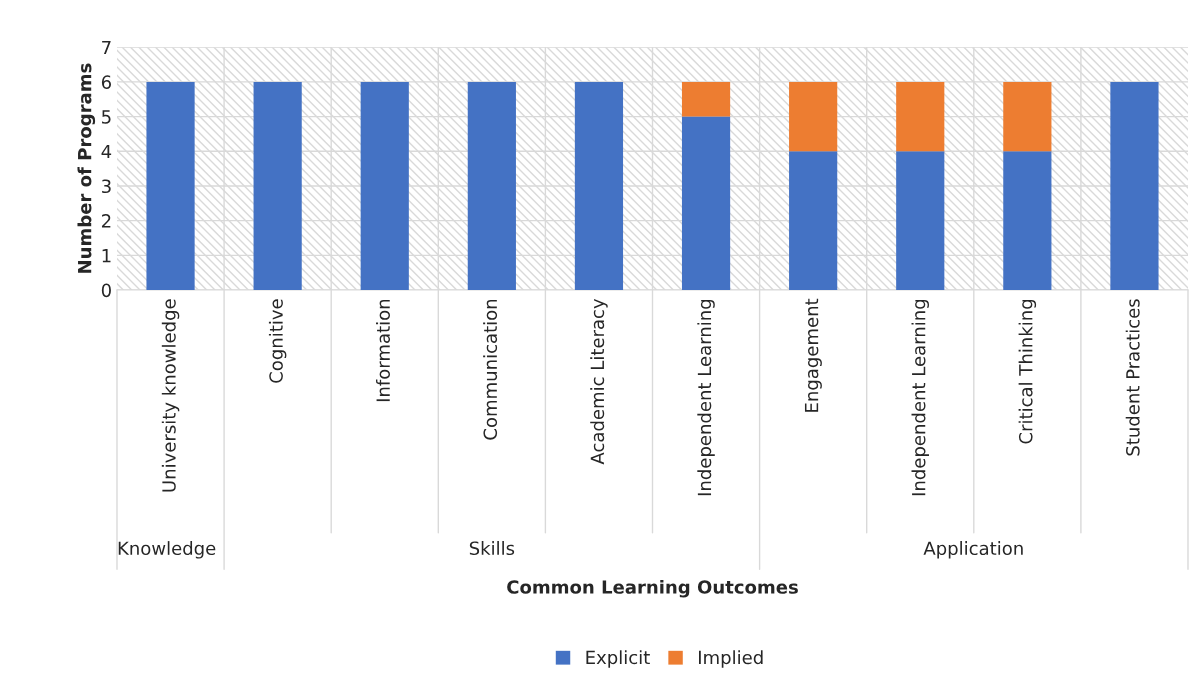 The height and width of the screenshot is (684, 1200). I want to click on y-tick-label: 2, so click(106, 221).